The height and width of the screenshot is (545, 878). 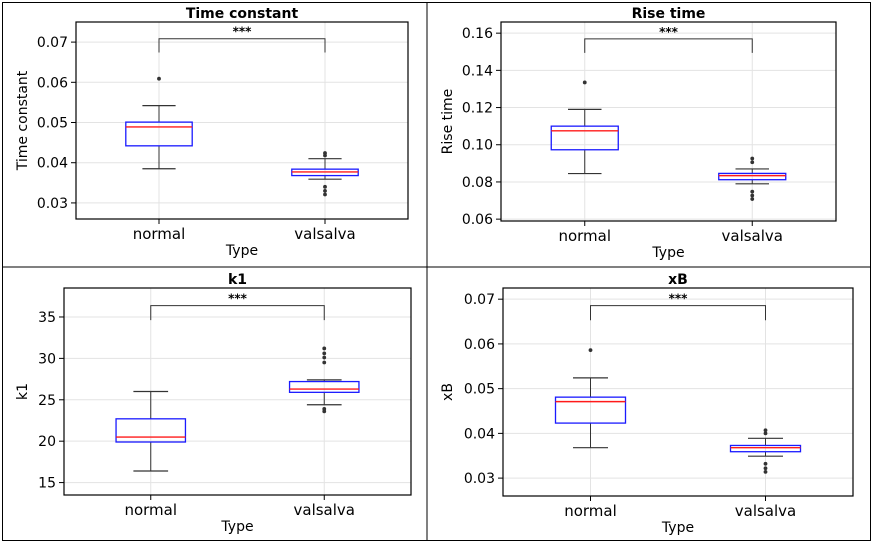 What do you see at coordinates (477, 109) in the screenshot?
I see `y-tick-label: 0.12` at bounding box center [477, 109].